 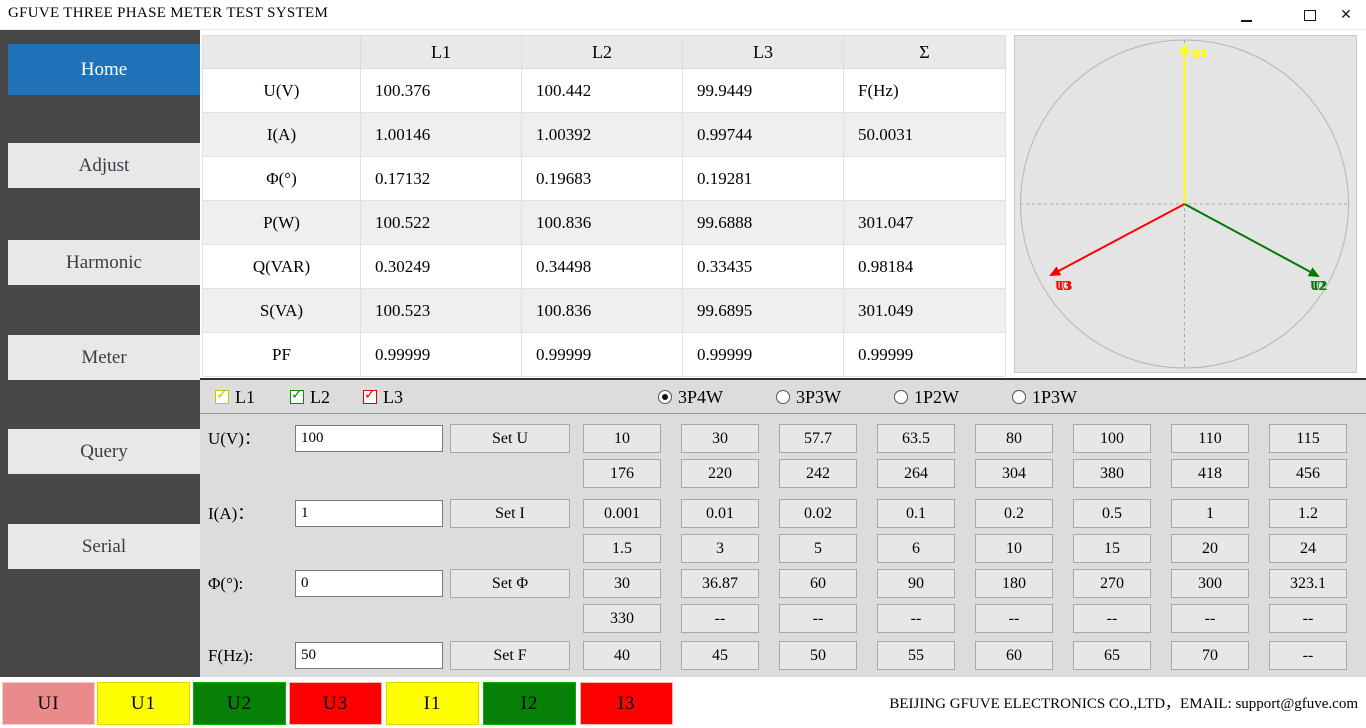 What do you see at coordinates (818, 548) in the screenshot?
I see `i-preset-button: 5` at bounding box center [818, 548].